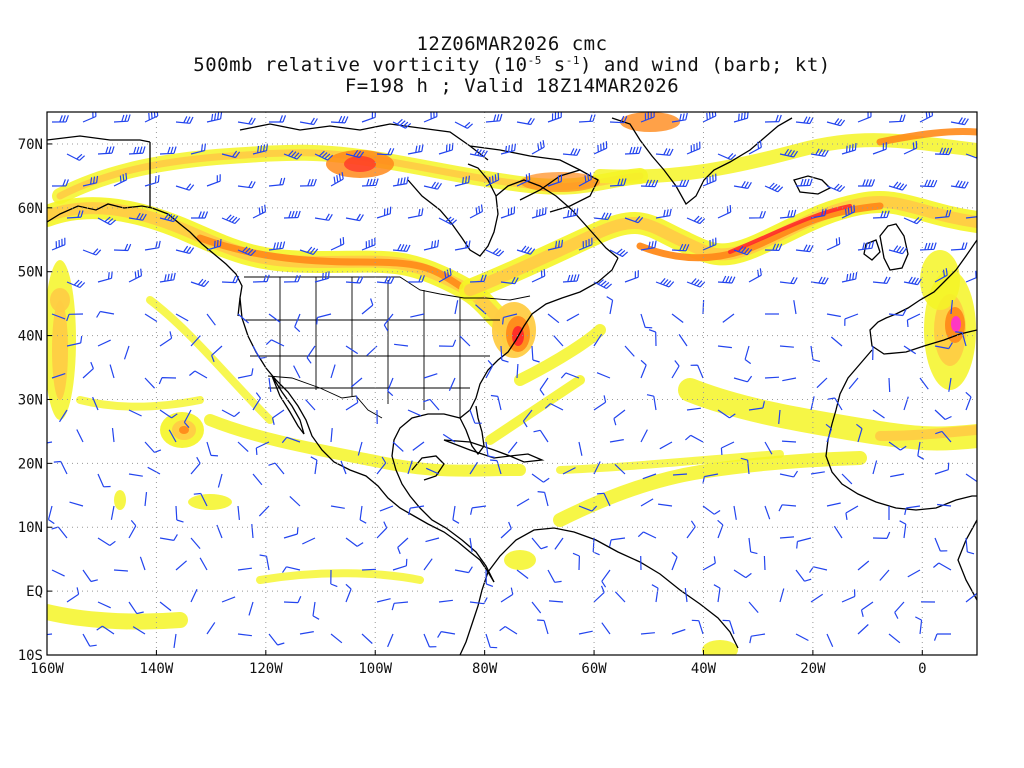  Describe the element at coordinates (553, 65) in the screenshot. I see `title-field-mid: s` at that location.